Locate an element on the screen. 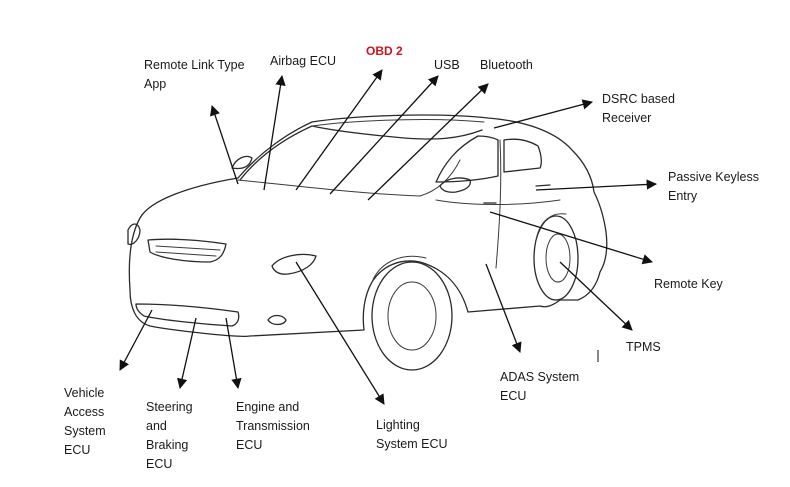 The width and height of the screenshot is (790, 487). arrow-passive-keyless is located at coordinates (596, 185).